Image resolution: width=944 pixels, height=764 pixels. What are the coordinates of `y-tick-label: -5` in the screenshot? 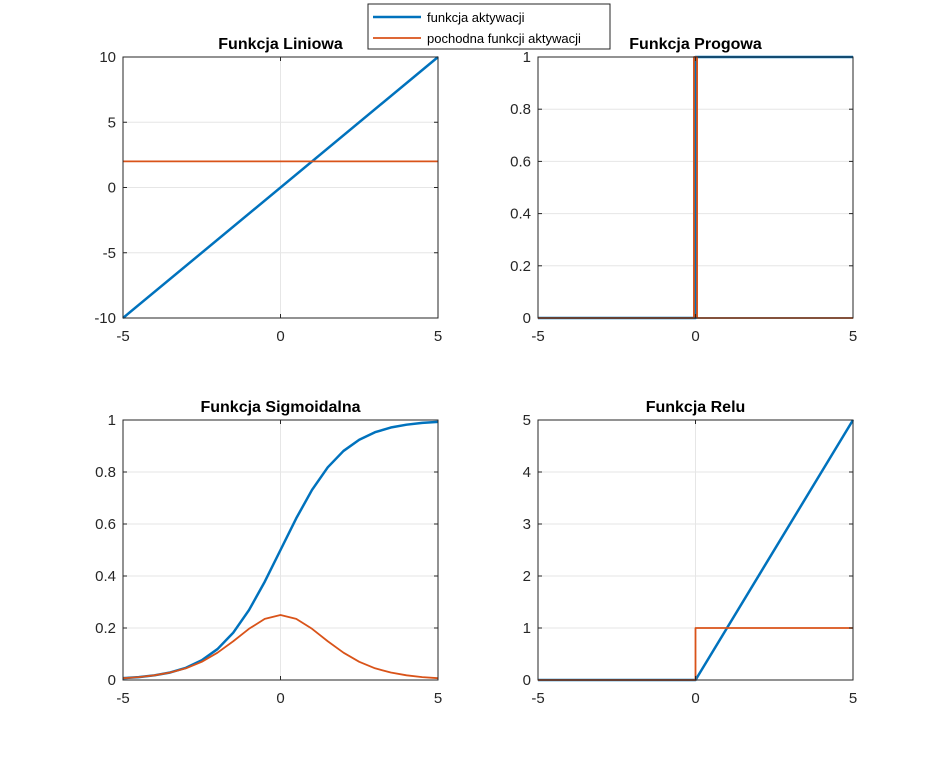 It's located at (109, 253).